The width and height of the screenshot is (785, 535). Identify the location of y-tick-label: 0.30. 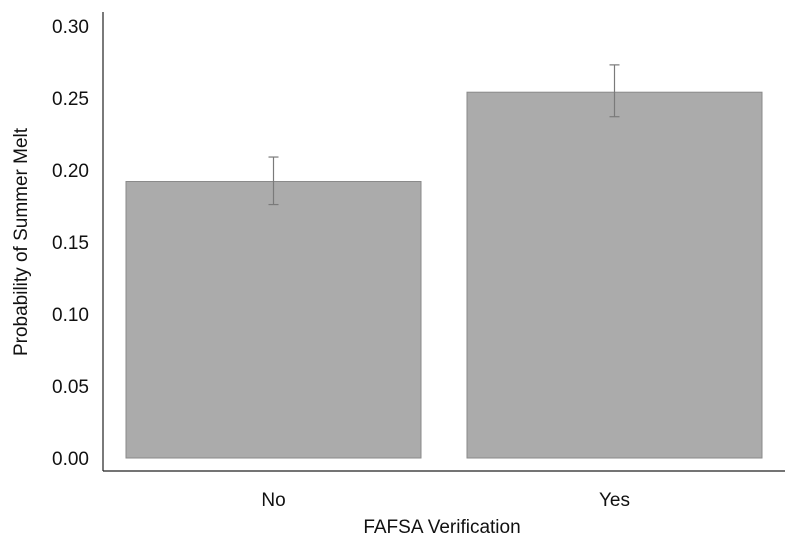
(70, 27).